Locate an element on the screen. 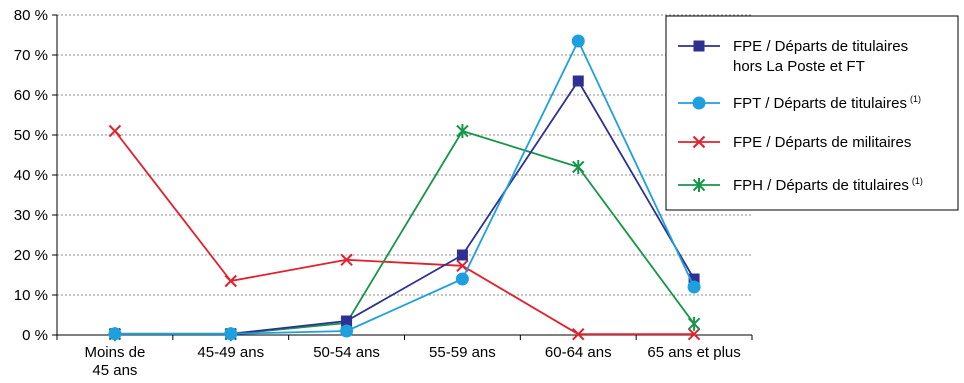  y-tick-label: 40 % is located at coordinates (31, 175).